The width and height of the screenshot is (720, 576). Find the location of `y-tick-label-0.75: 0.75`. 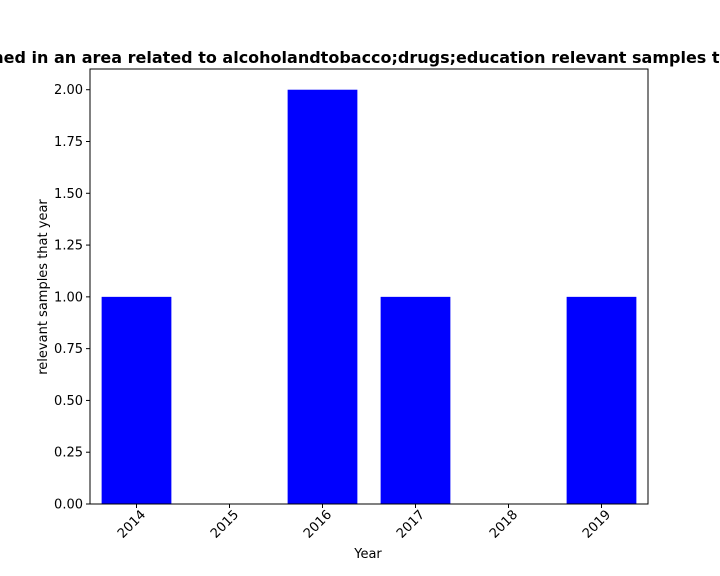

y-tick-label-0.75: 0.75 is located at coordinates (68, 349).